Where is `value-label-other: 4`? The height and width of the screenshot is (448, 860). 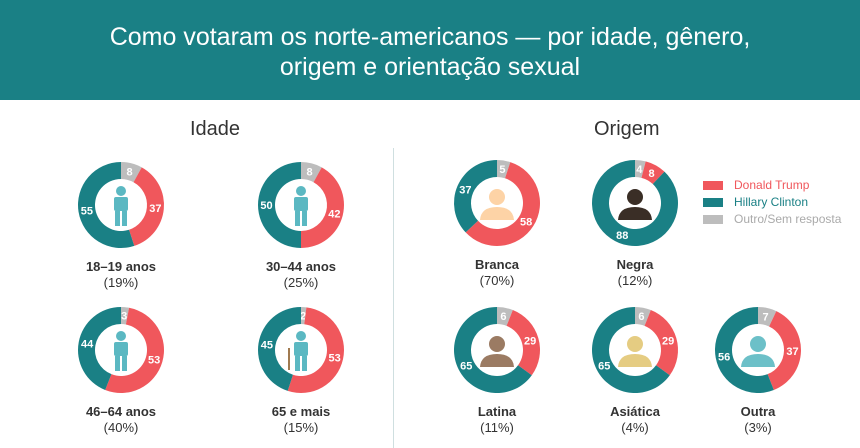 value-label-other: 4 is located at coordinates (639, 170).